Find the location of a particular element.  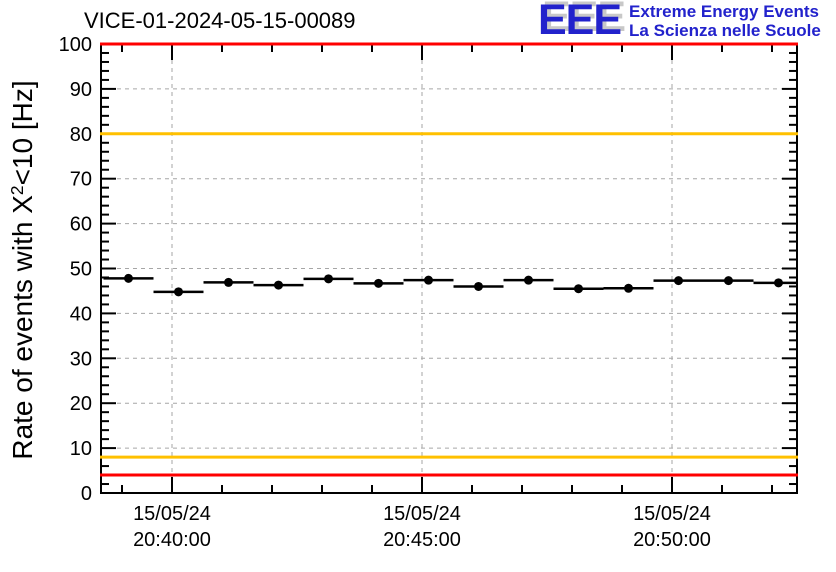

y-tick-label: 80 is located at coordinates (81, 135).